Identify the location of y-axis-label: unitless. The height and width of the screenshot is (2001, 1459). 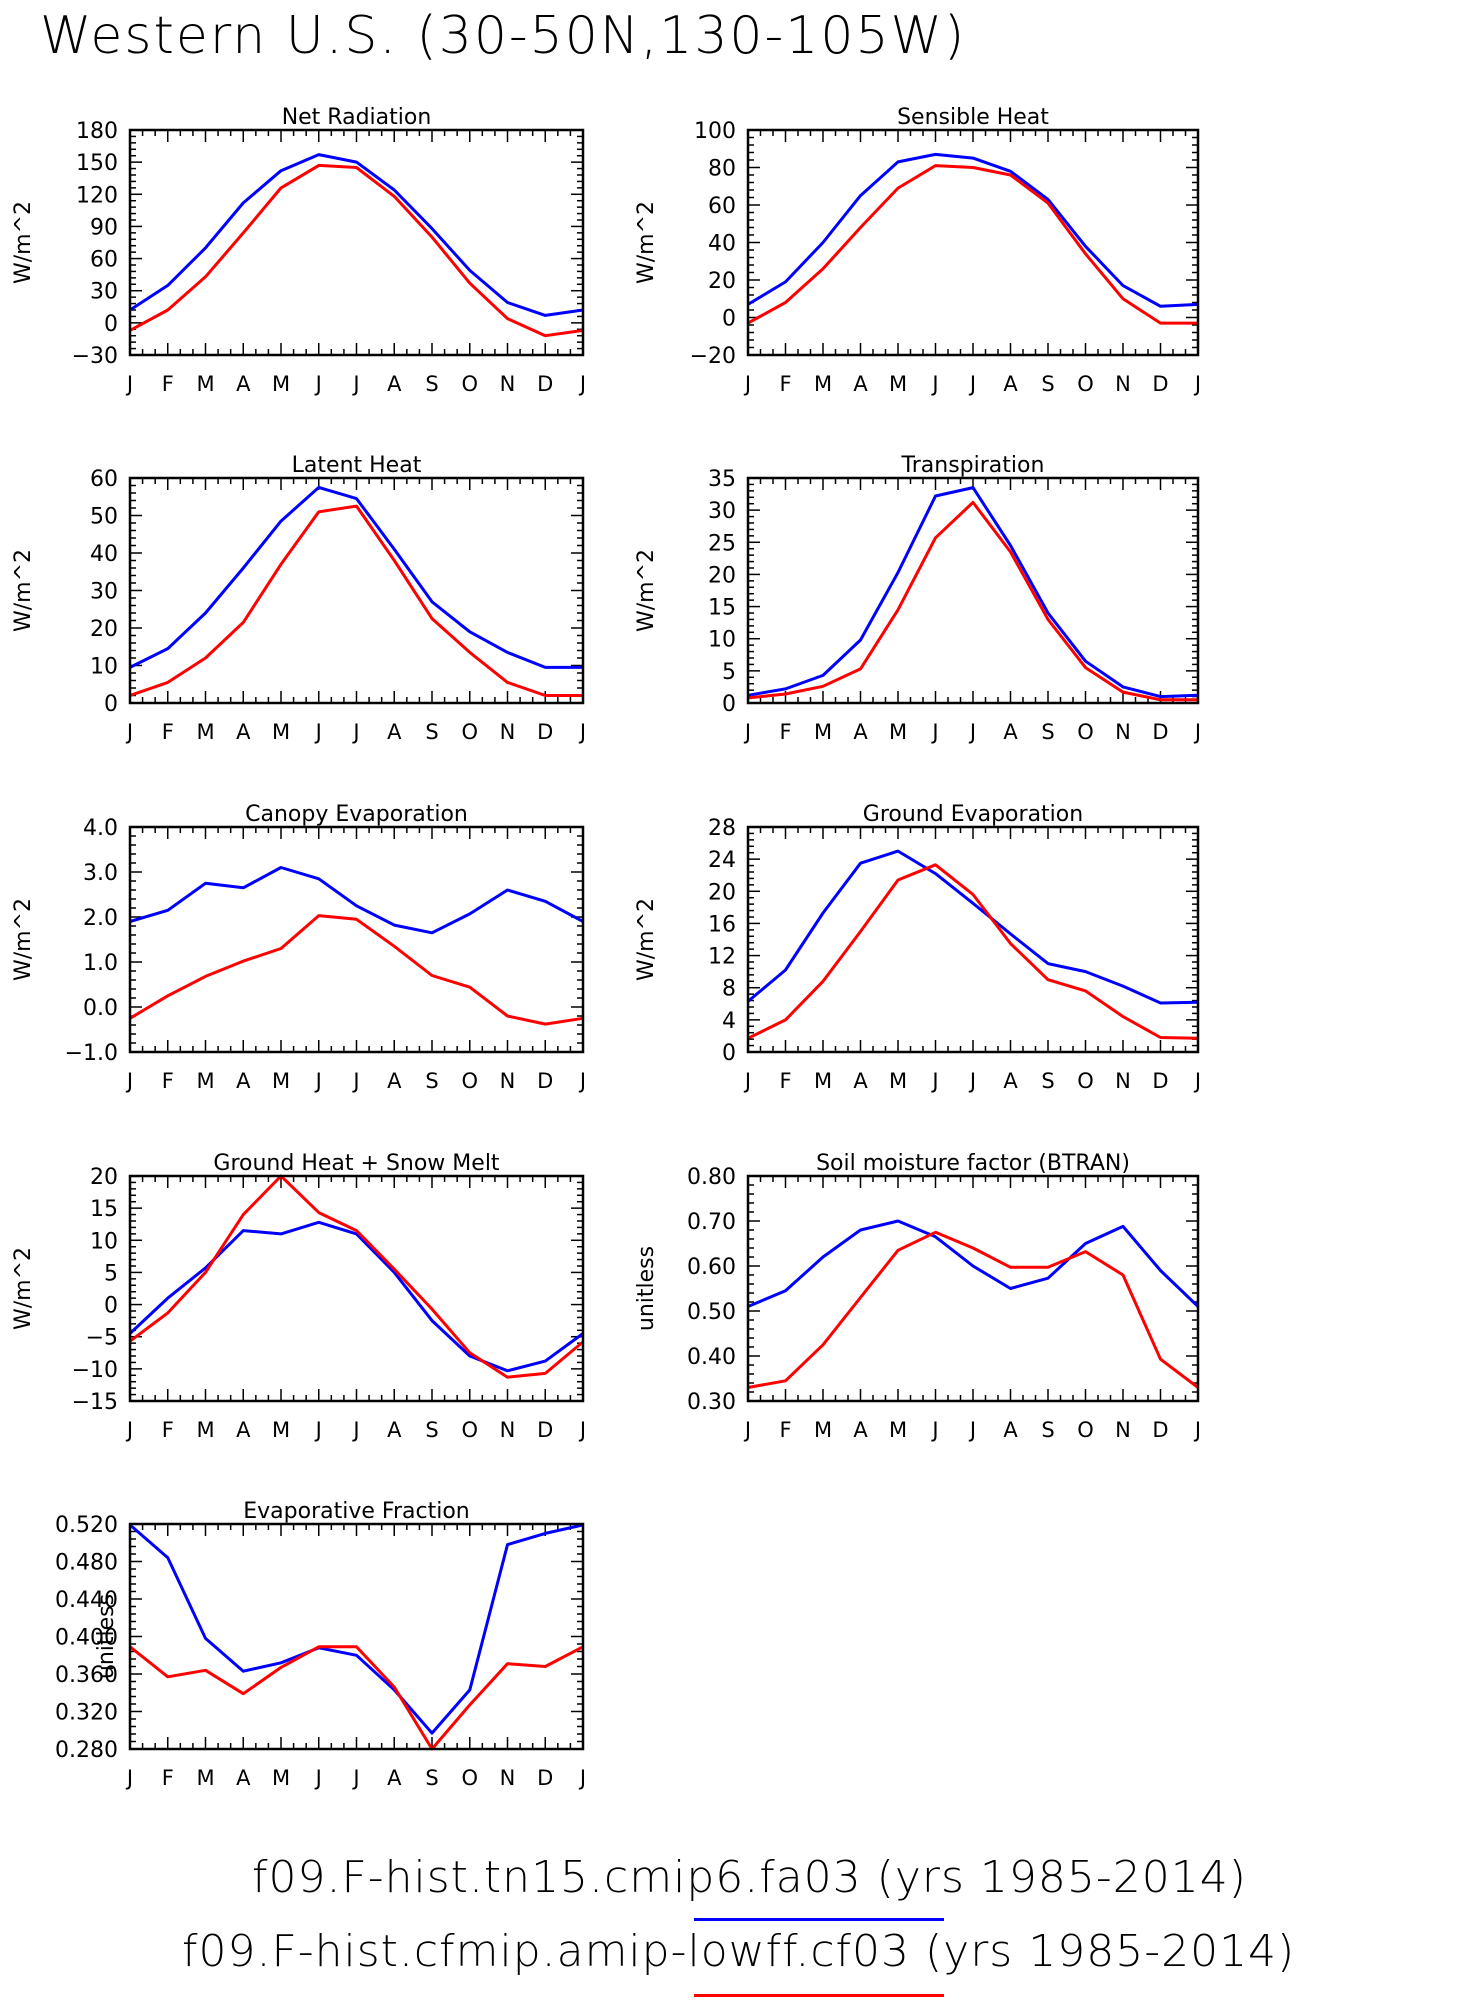
(106, 1636).